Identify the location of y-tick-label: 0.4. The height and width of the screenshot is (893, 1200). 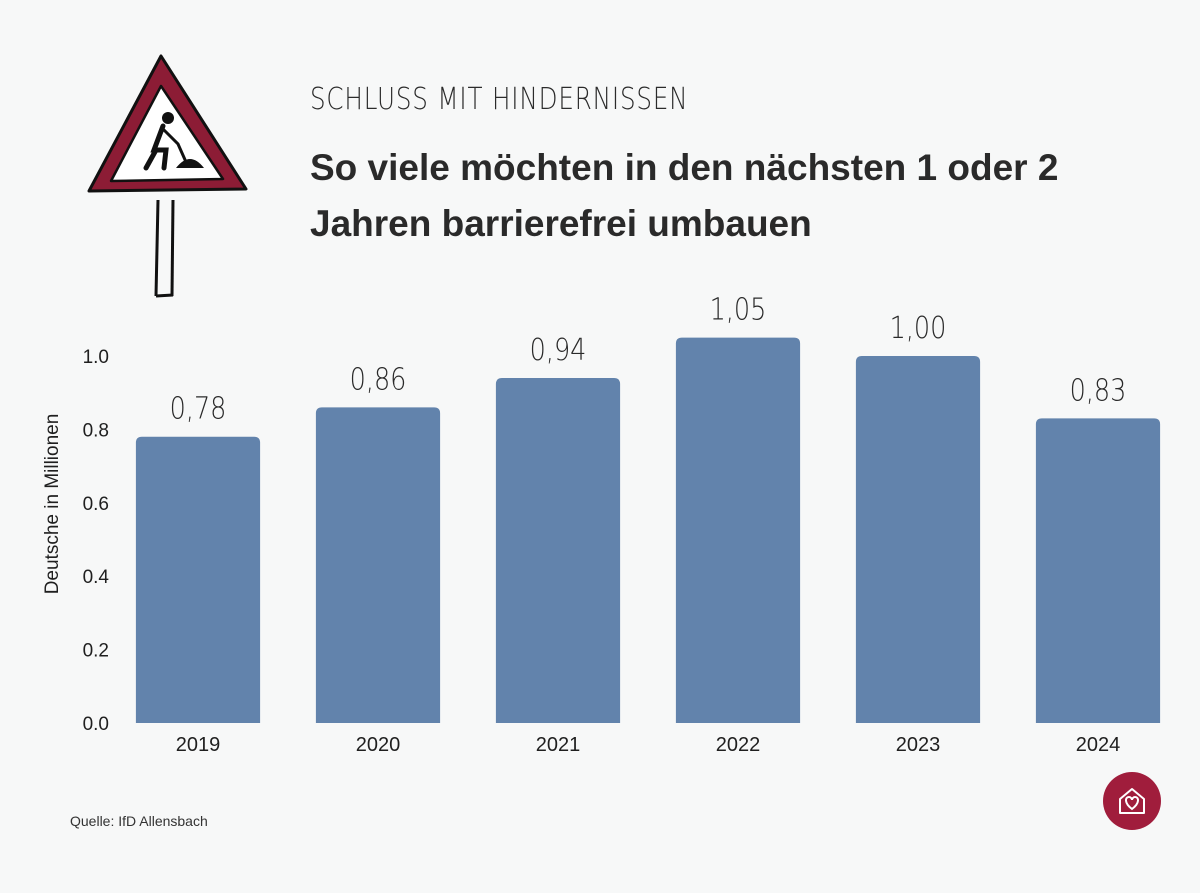
(96, 577).